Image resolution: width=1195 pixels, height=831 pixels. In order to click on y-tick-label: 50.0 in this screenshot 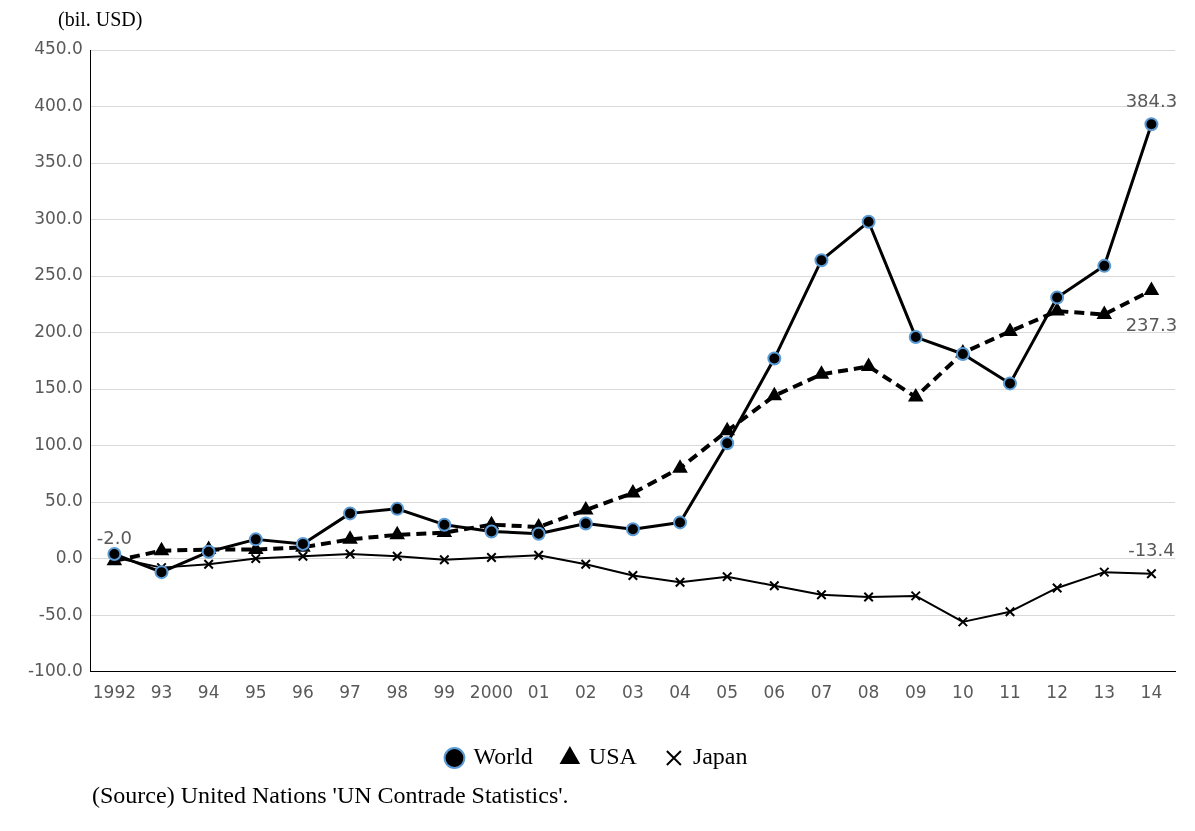, I will do `click(63, 500)`.